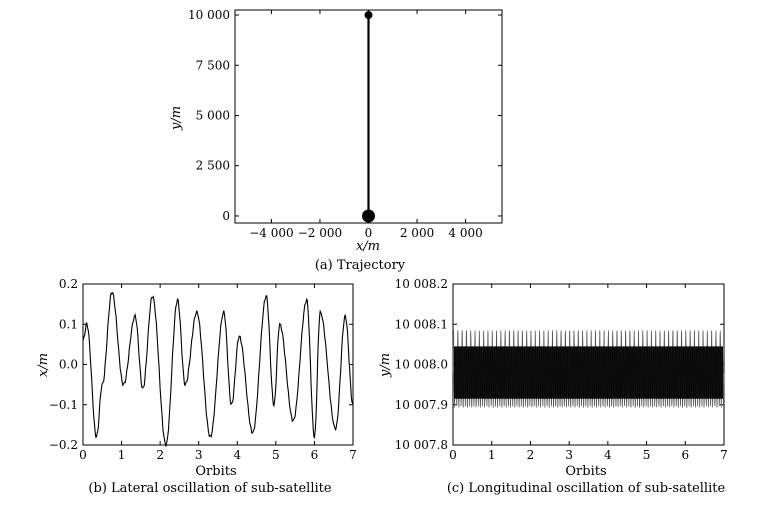 Image resolution: width=783 pixels, height=512 pixels. Describe the element at coordinates (531, 455) in the screenshot. I see `longitudinal-xtick-label: 2` at that location.